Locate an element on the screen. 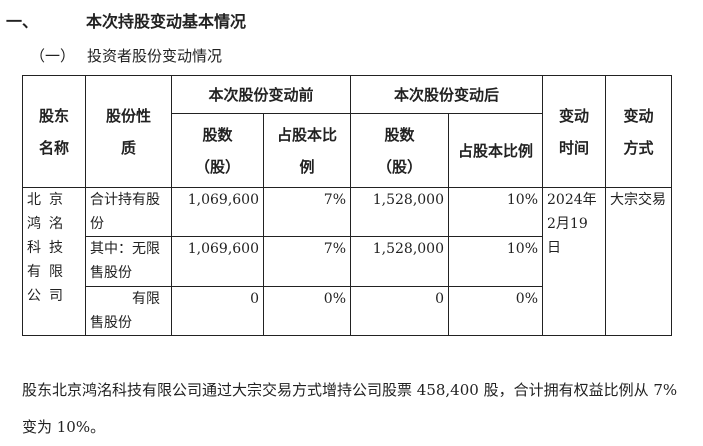  share-nature: 有限售股份 is located at coordinates (128, 311).